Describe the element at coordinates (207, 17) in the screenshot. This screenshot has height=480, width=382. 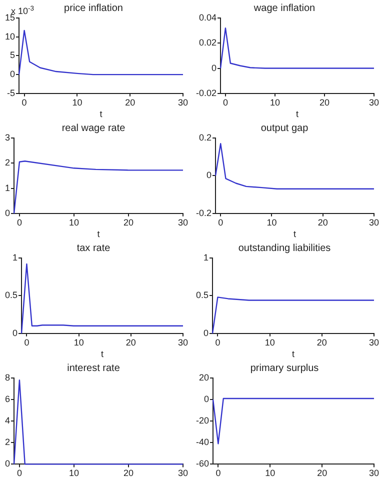
I see `y-tick-label: 0.04` at that location.